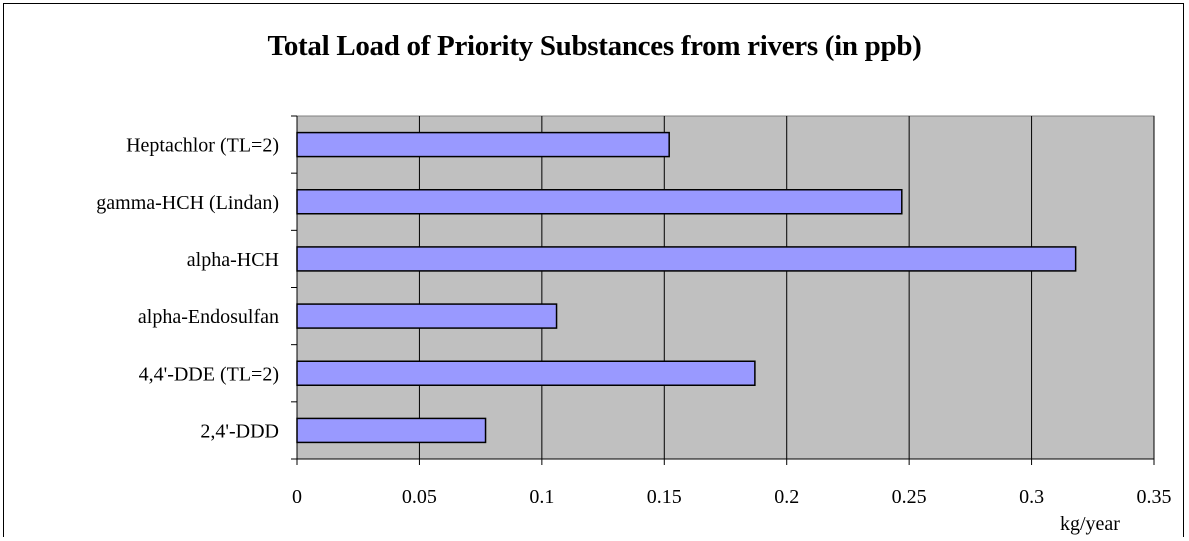  Describe the element at coordinates (1154, 497) in the screenshot. I see `x-tick-label: 0.35` at that location.